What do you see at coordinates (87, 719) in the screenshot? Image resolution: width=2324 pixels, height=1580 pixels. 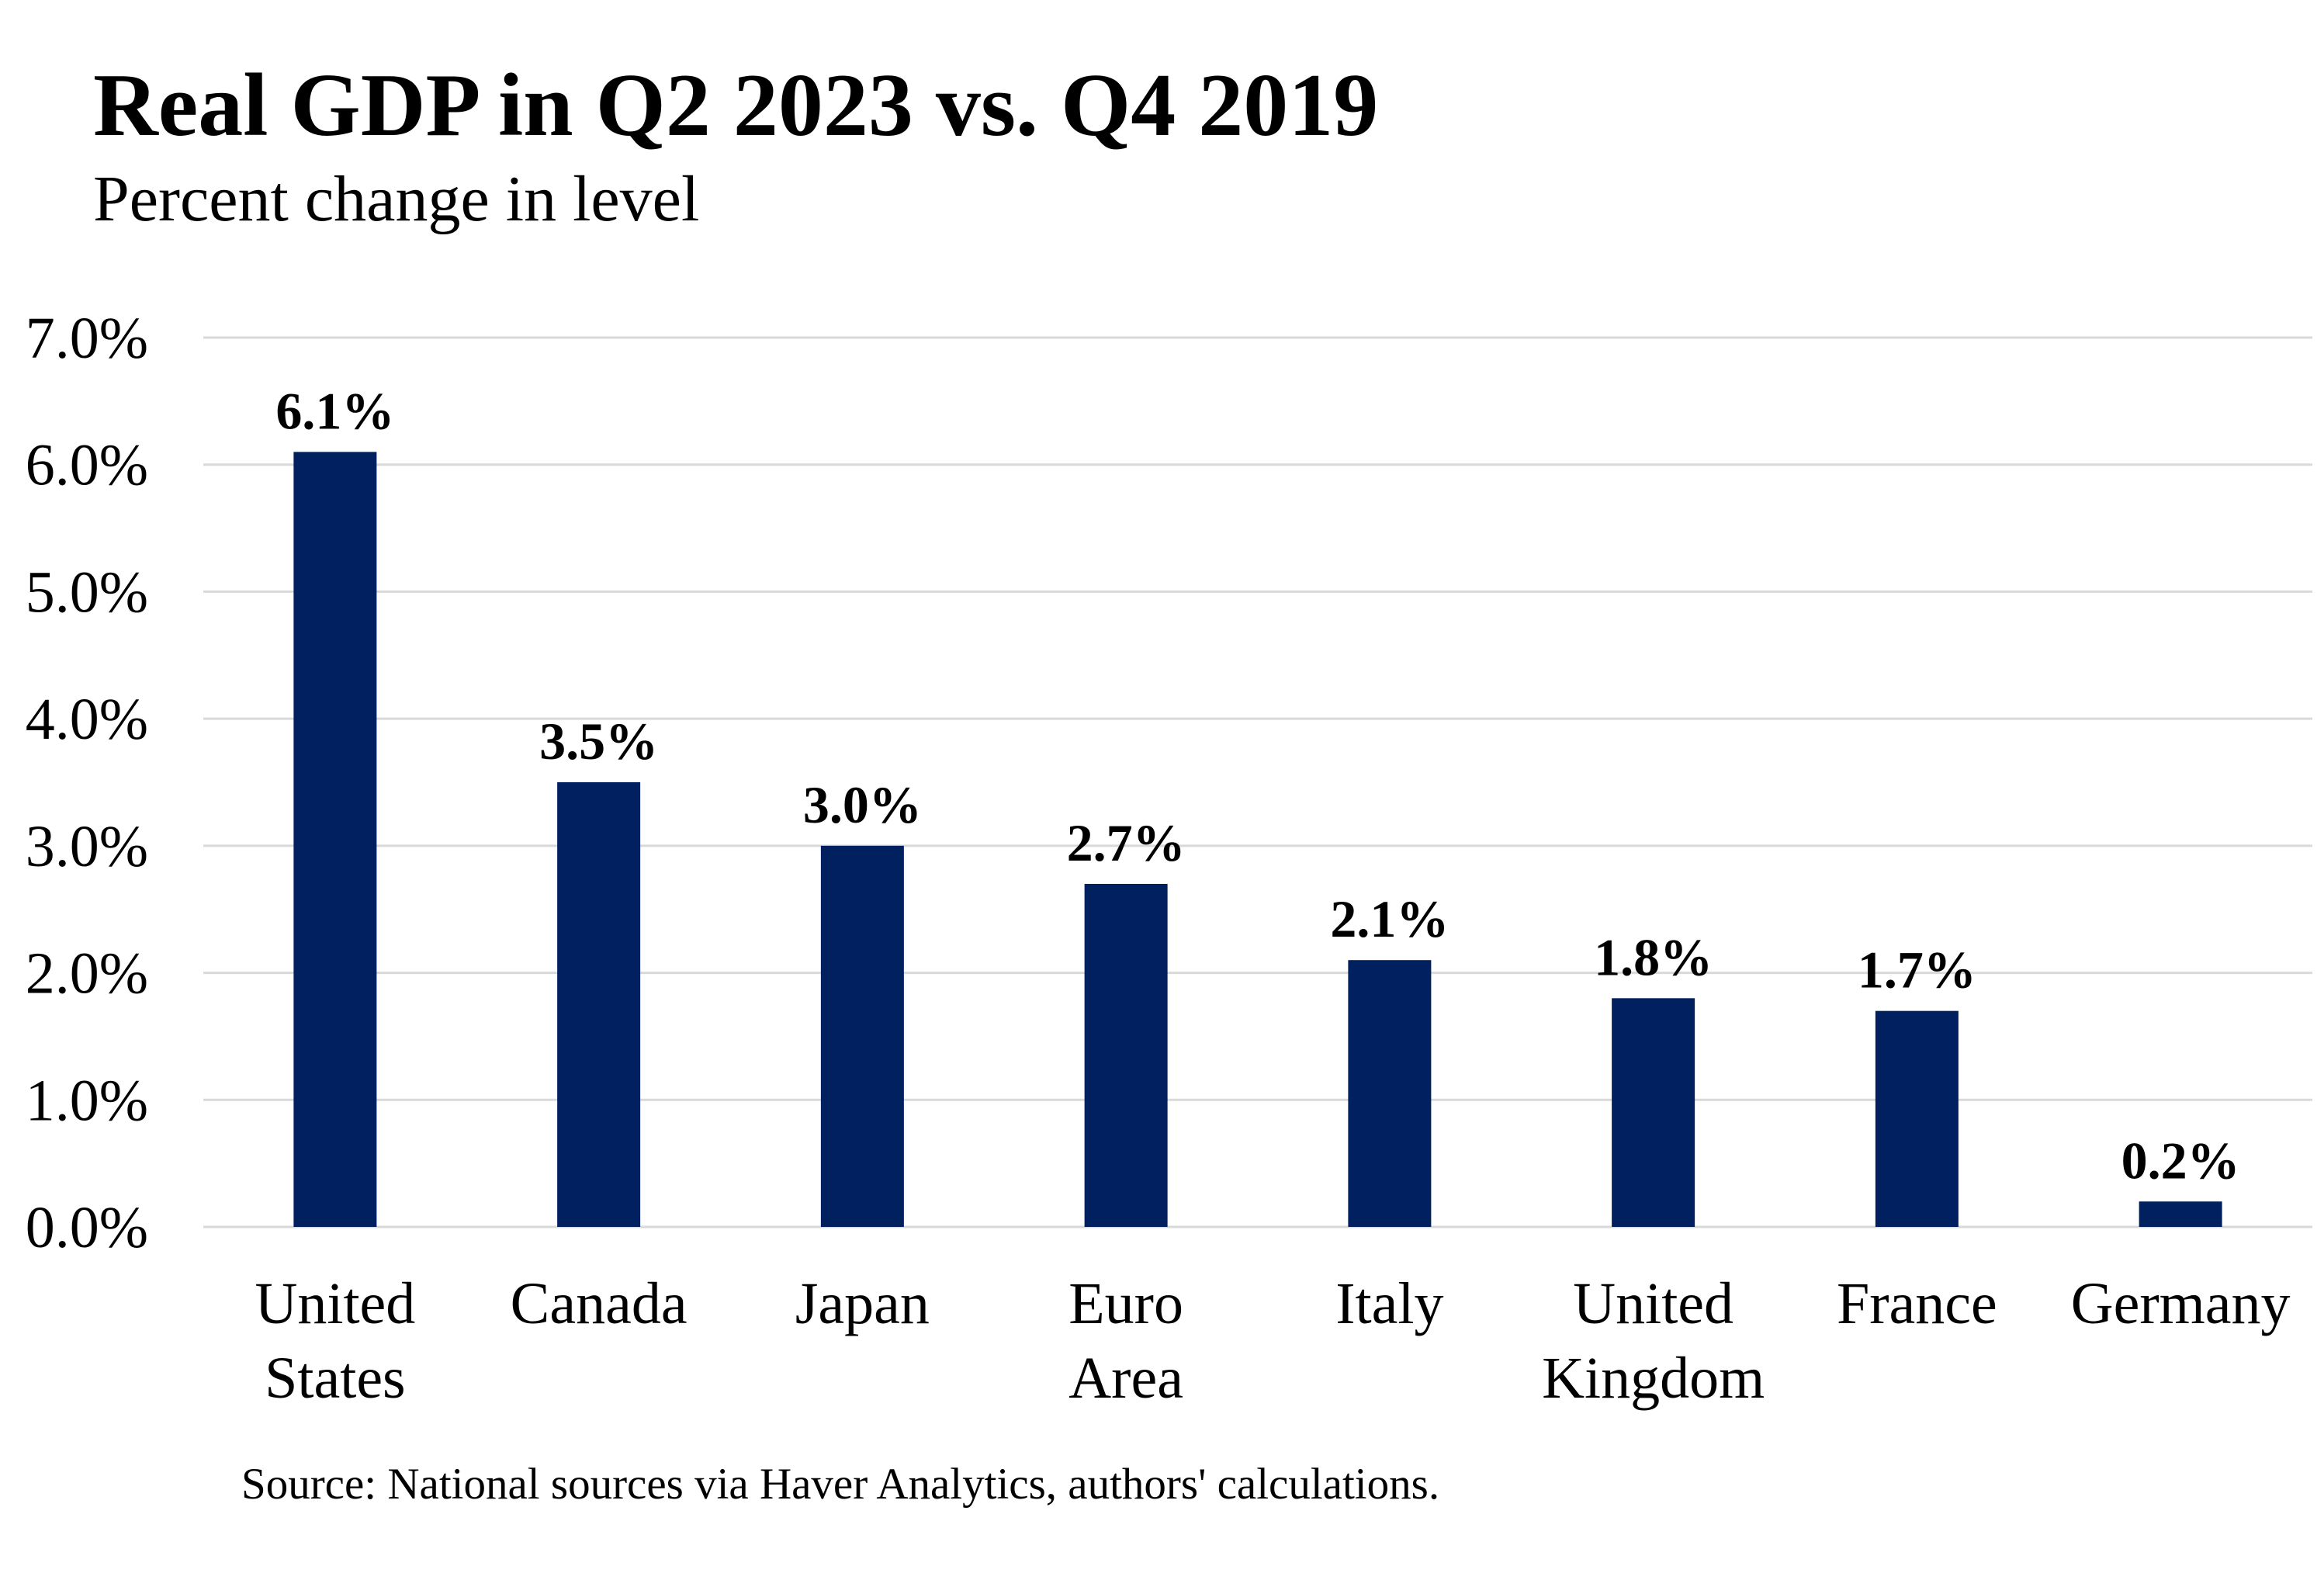 I see `y-tick-label: 4.0%` at bounding box center [87, 719].